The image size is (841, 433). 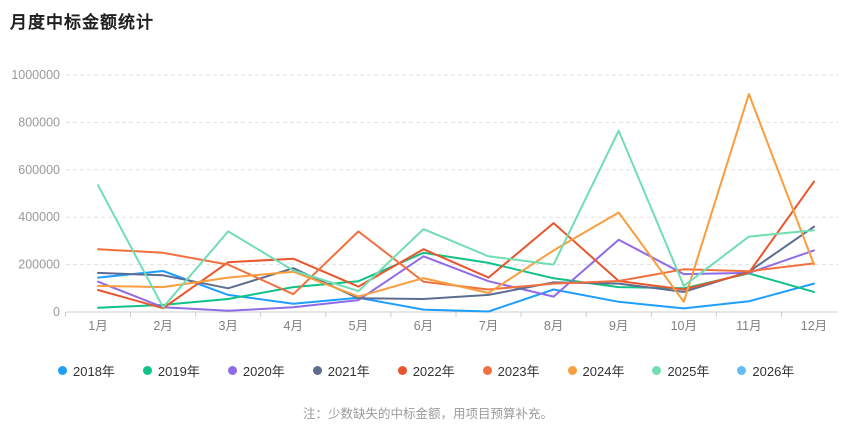 I want to click on x-axis-month-label: 10月, so click(x=684, y=326).